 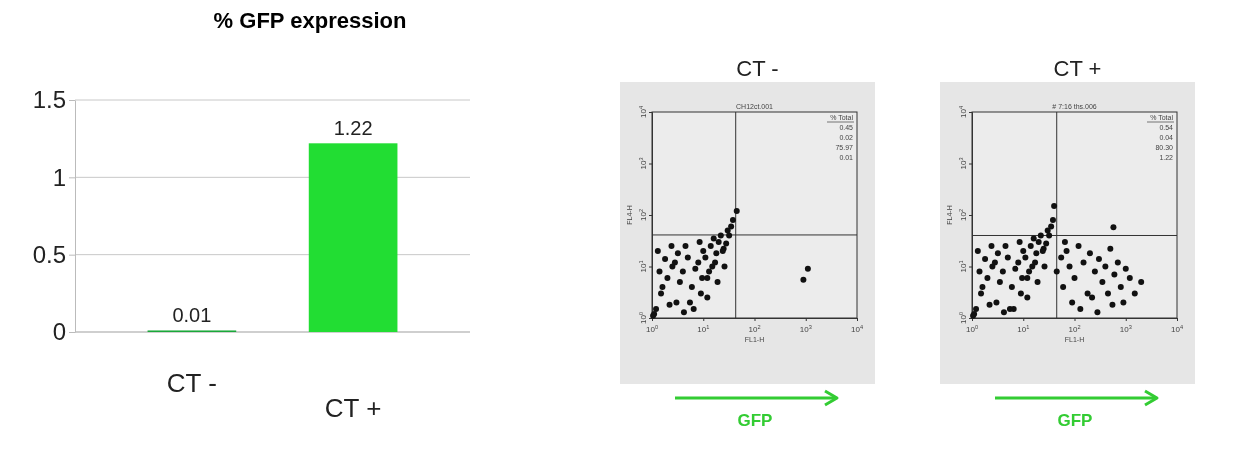 What do you see at coordinates (310, 20) in the screenshot?
I see `chart-title: % GFP expression` at bounding box center [310, 20].